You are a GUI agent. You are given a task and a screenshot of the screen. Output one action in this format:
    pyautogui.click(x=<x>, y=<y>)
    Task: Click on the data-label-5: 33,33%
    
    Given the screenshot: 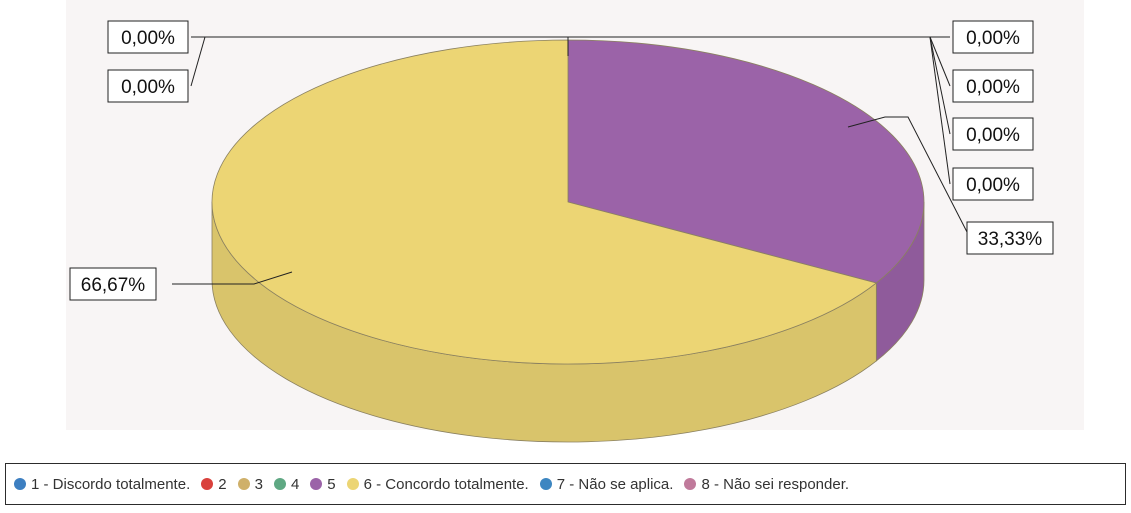 What is the action you would take?
    pyautogui.click(x=1010, y=239)
    